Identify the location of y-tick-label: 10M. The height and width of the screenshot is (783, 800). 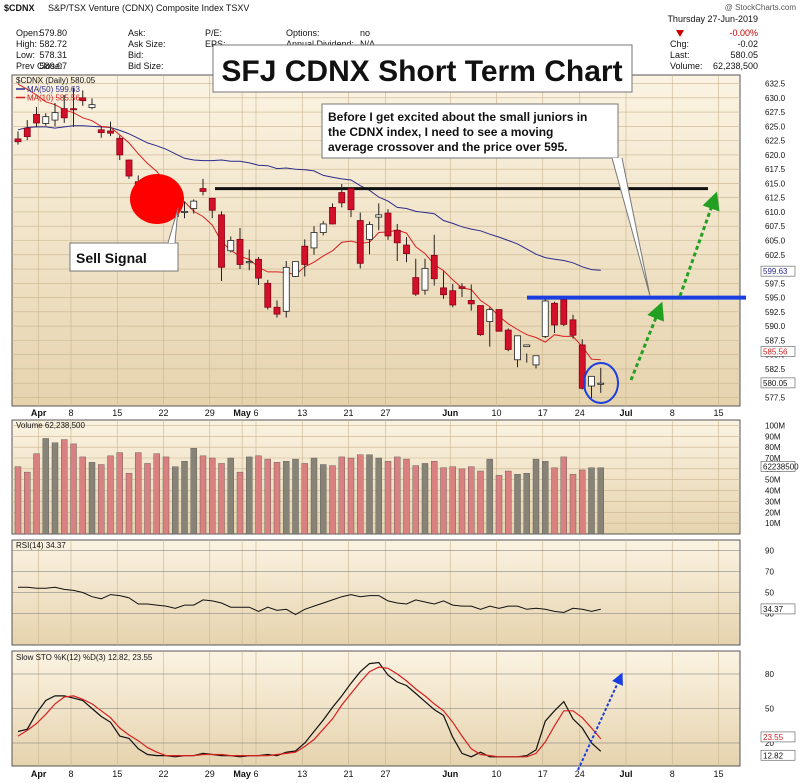
(773, 523).